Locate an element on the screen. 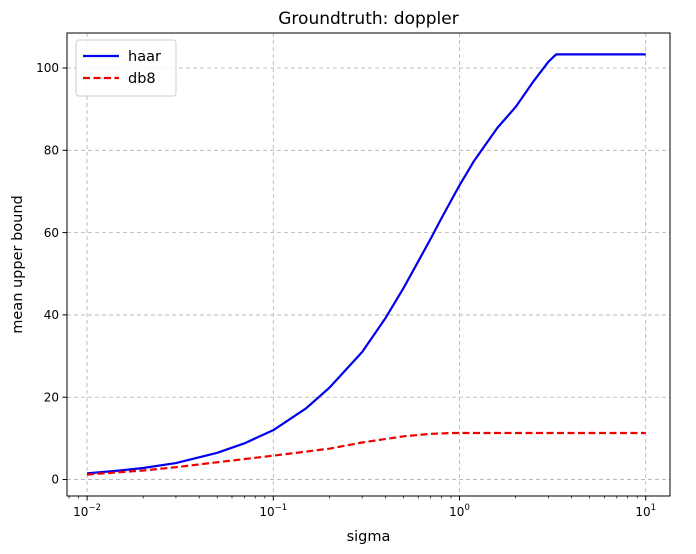  y-axis-label: mean upper bound is located at coordinates (18, 264).